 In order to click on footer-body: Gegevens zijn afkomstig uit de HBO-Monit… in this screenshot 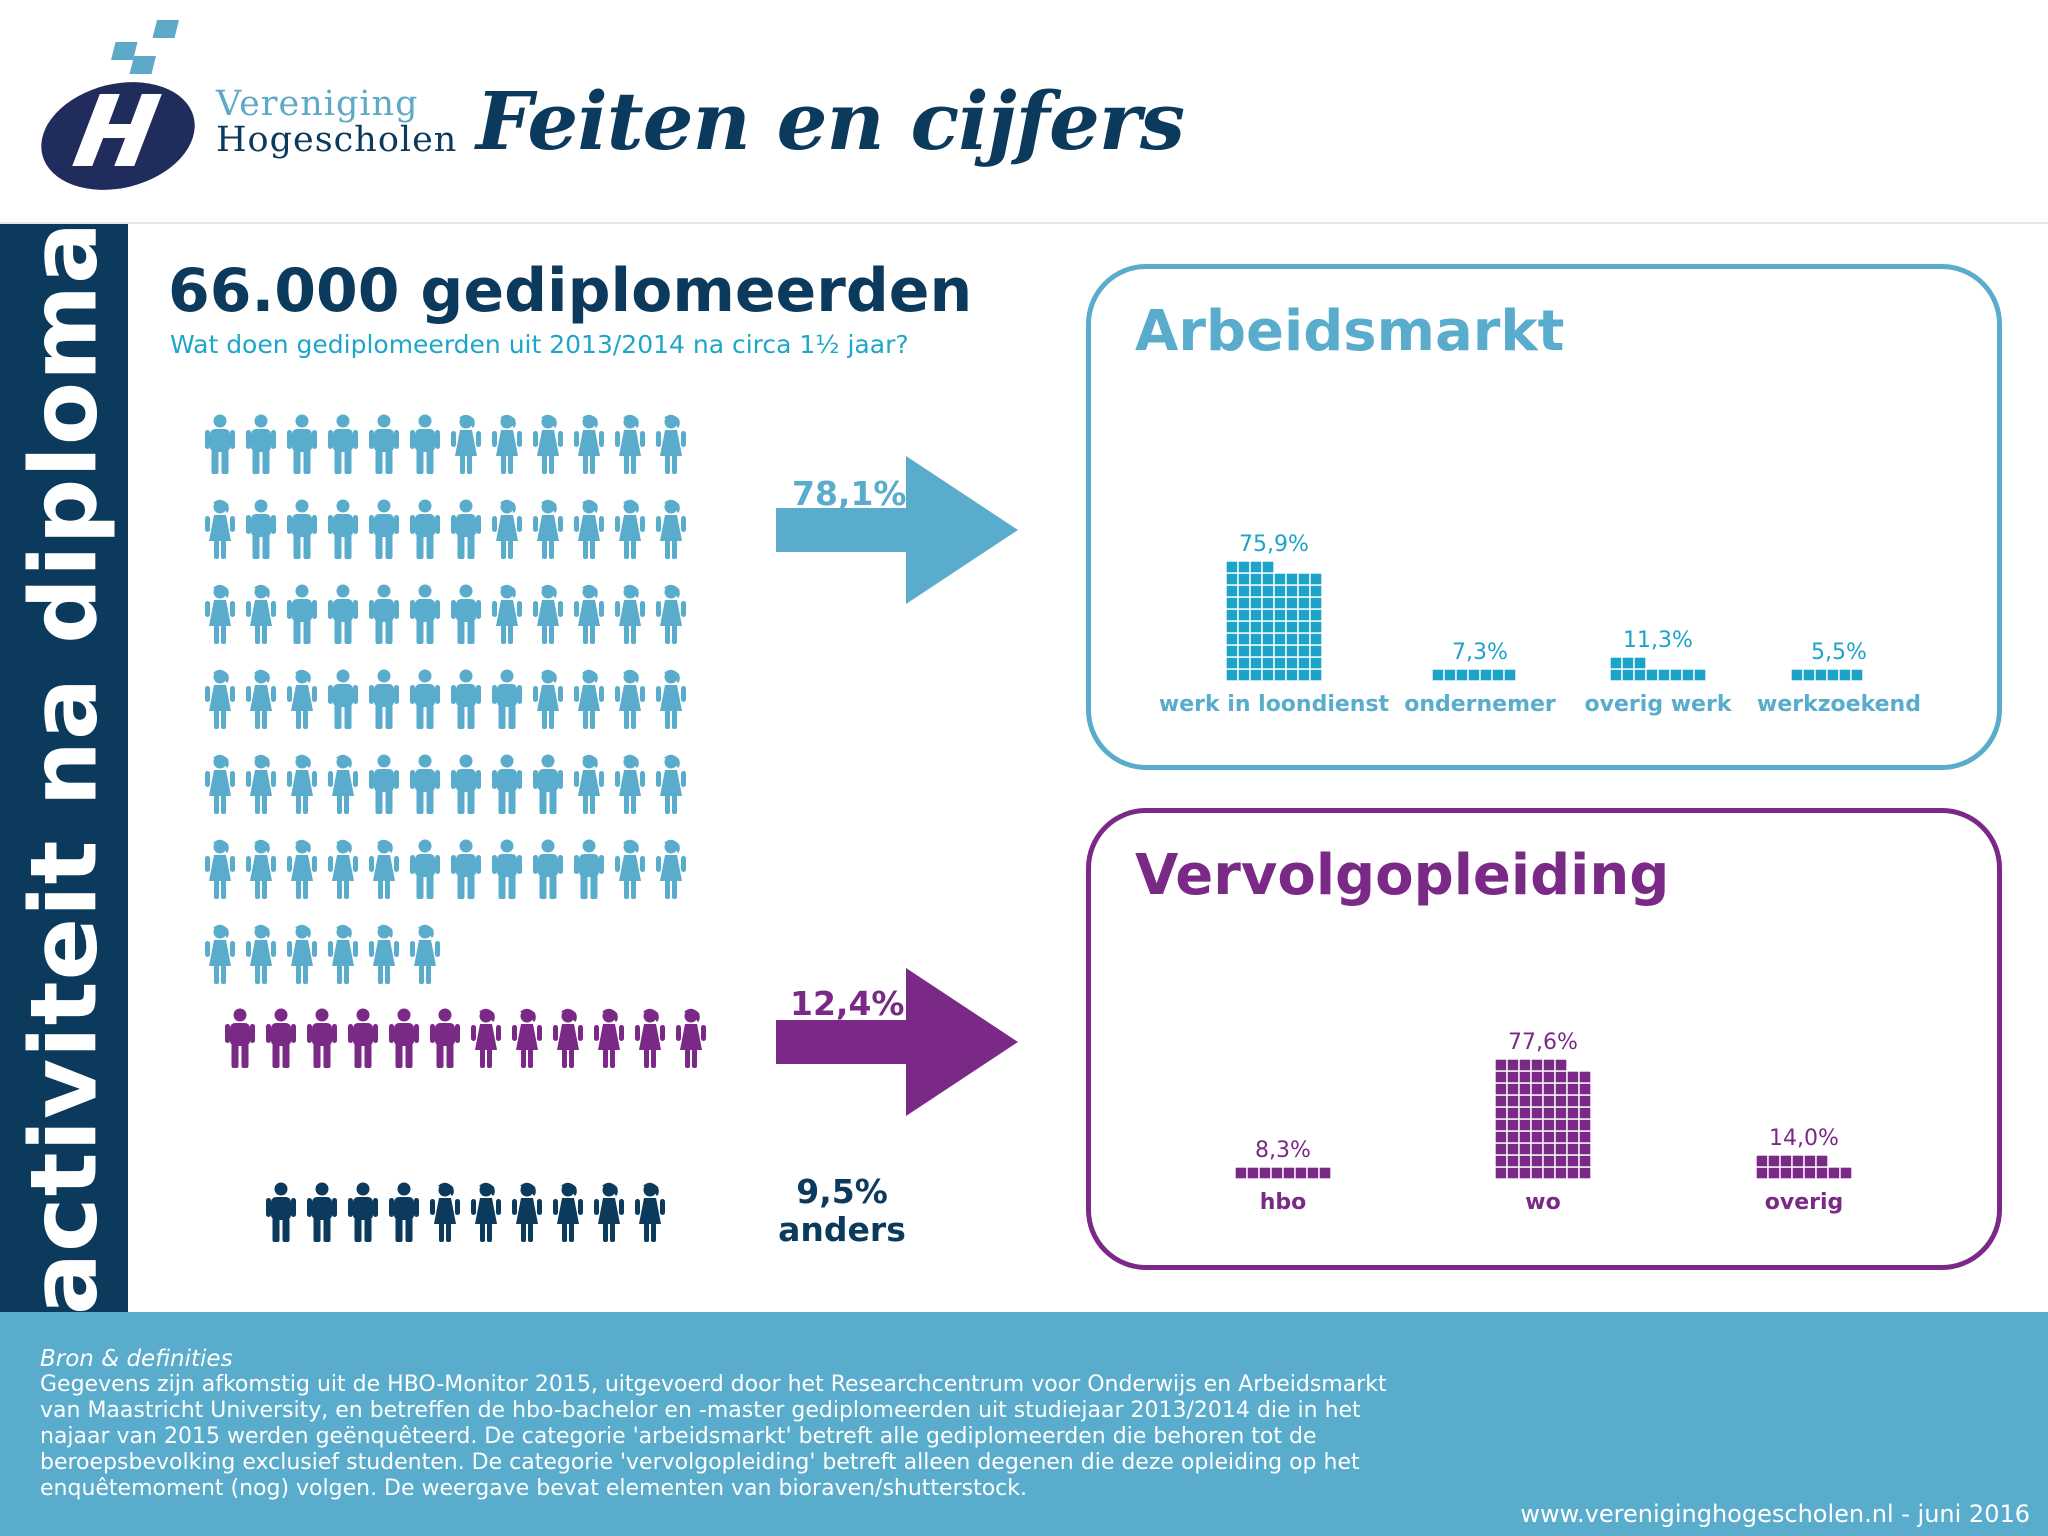, I will do `click(713, 1436)`.